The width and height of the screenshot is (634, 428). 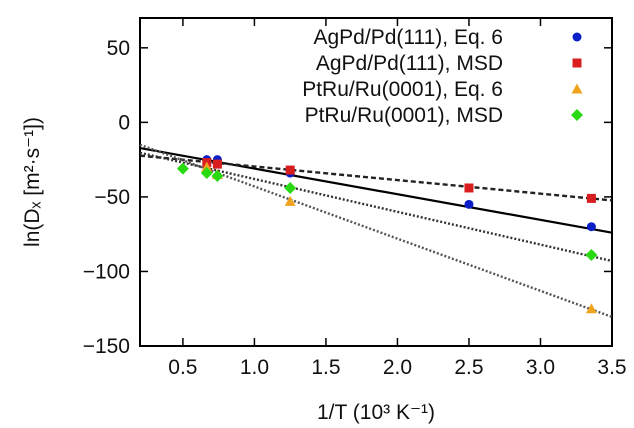 What do you see at coordinates (397, 367) in the screenshot?
I see `x-tick-label: 2.0` at bounding box center [397, 367].